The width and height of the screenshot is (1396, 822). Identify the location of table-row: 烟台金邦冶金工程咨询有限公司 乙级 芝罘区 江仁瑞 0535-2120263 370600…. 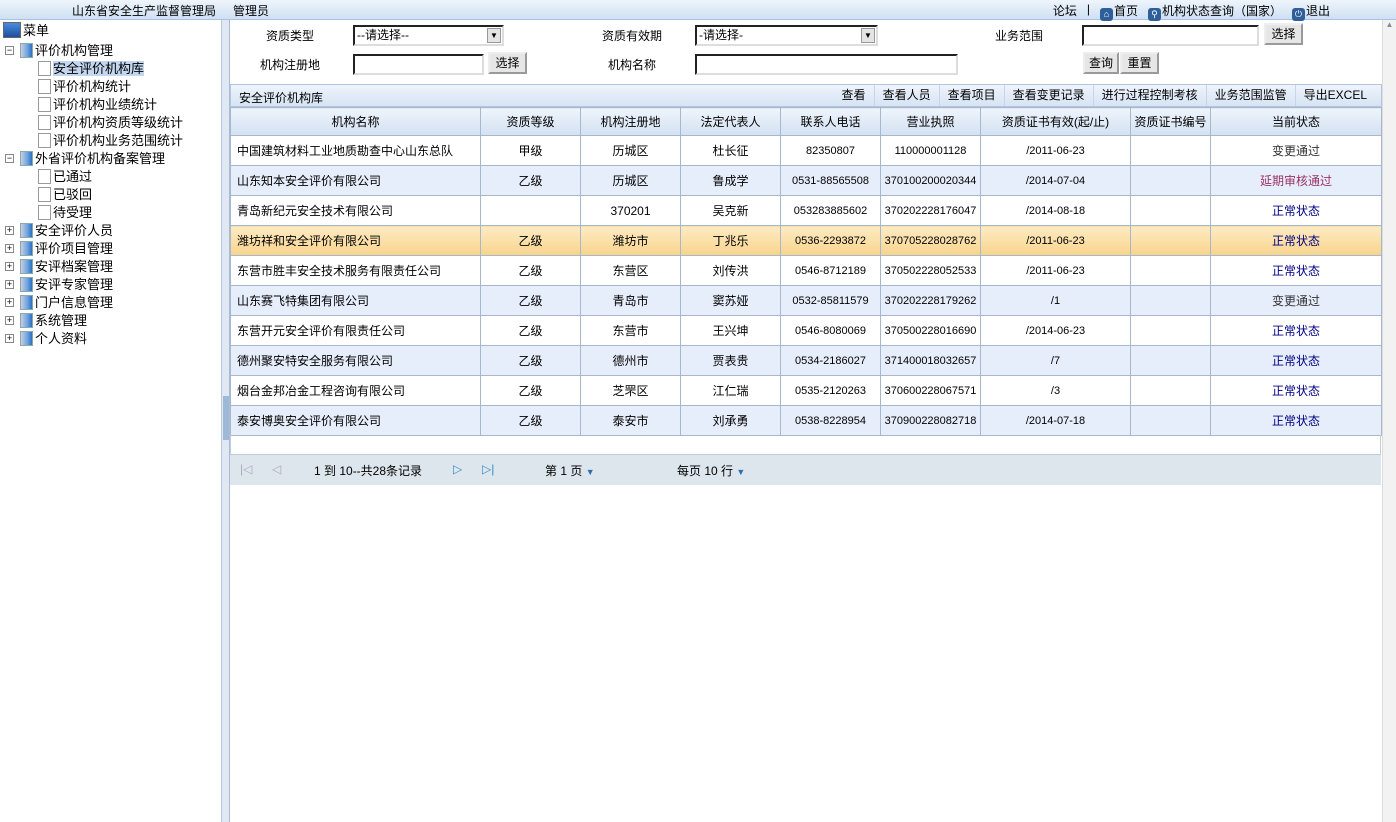
(806, 390).